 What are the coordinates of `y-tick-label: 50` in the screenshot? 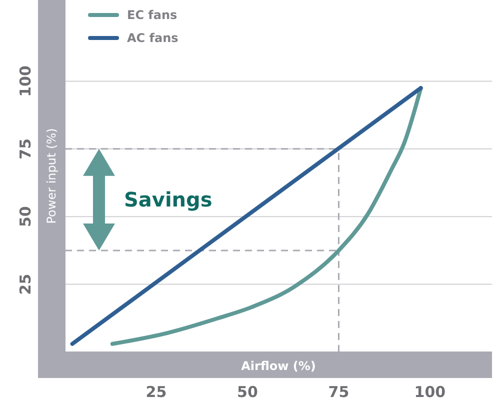 It's located at (25, 217).